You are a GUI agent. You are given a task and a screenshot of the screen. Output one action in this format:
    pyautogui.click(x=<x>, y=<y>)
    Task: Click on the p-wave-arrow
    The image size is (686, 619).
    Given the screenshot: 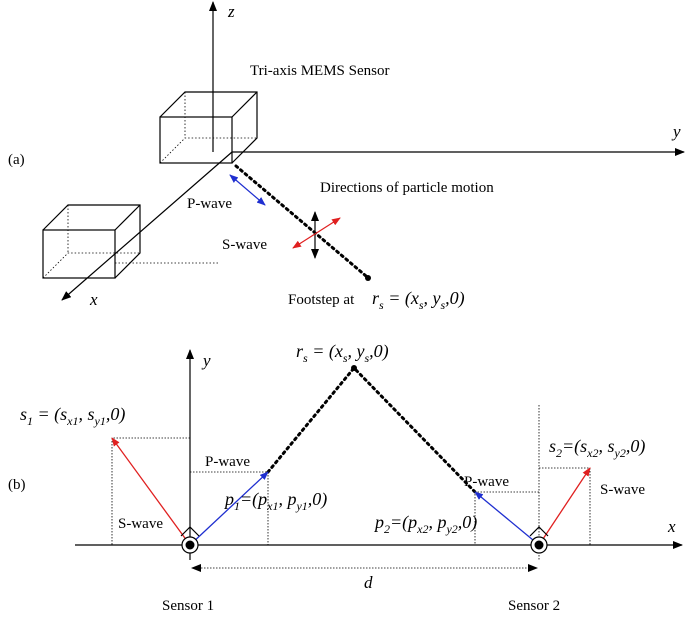 What is the action you would take?
    pyautogui.click(x=247, y=190)
    